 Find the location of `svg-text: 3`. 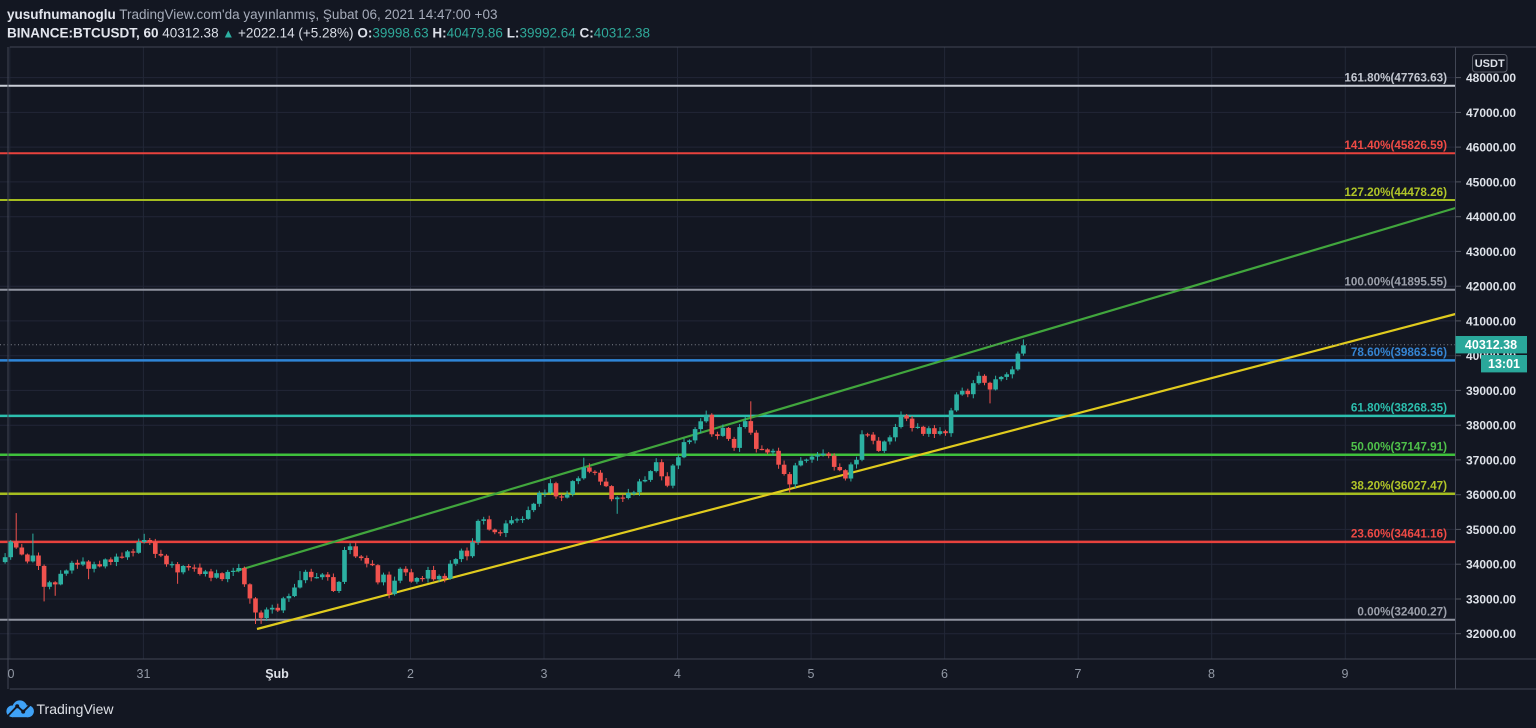

svg-text: 3 is located at coordinates (544, 674).